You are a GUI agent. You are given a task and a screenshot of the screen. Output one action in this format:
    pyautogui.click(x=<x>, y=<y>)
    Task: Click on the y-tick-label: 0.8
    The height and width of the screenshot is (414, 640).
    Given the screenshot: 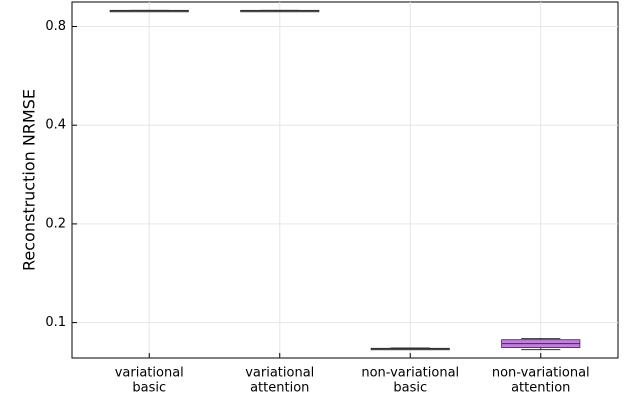 What is the action you would take?
    pyautogui.click(x=55, y=26)
    